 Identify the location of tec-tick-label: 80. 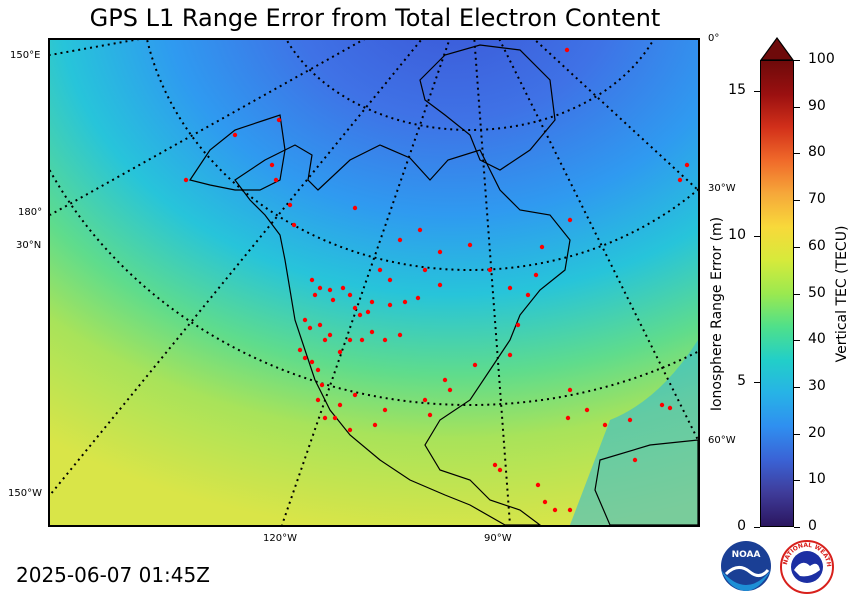
(817, 152).